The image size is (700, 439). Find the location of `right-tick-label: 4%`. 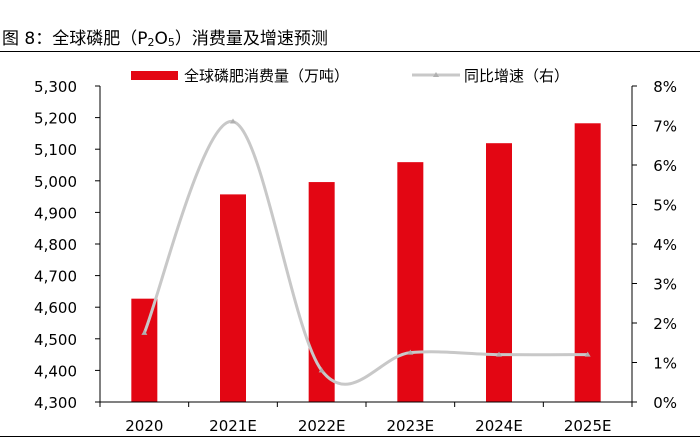

right-tick-label: 4% is located at coordinates (665, 245).